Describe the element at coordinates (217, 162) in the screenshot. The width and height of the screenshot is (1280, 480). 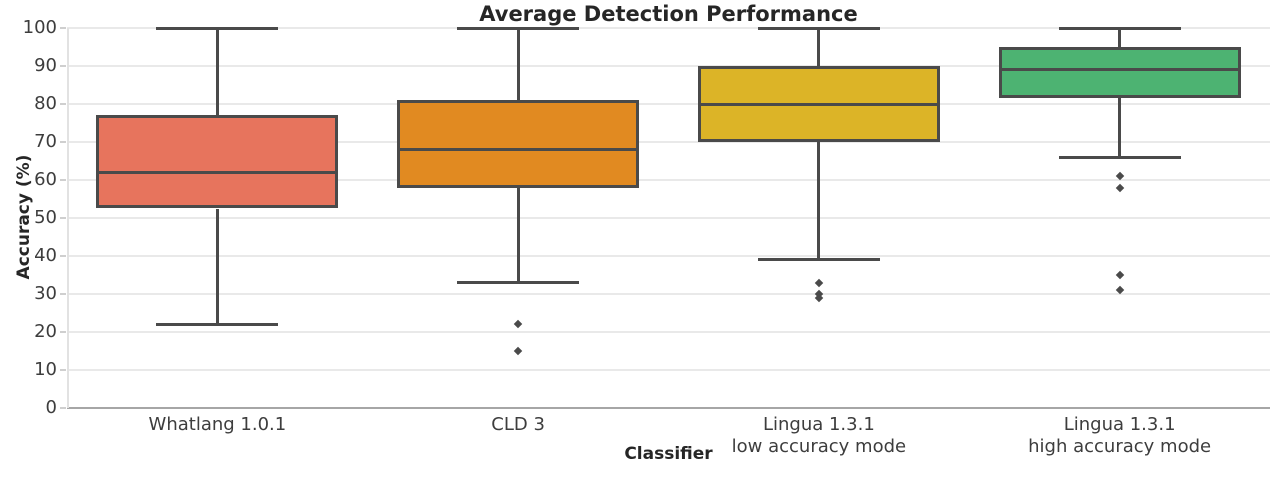
I see `box-whatlang-1-0-1-rect` at that location.